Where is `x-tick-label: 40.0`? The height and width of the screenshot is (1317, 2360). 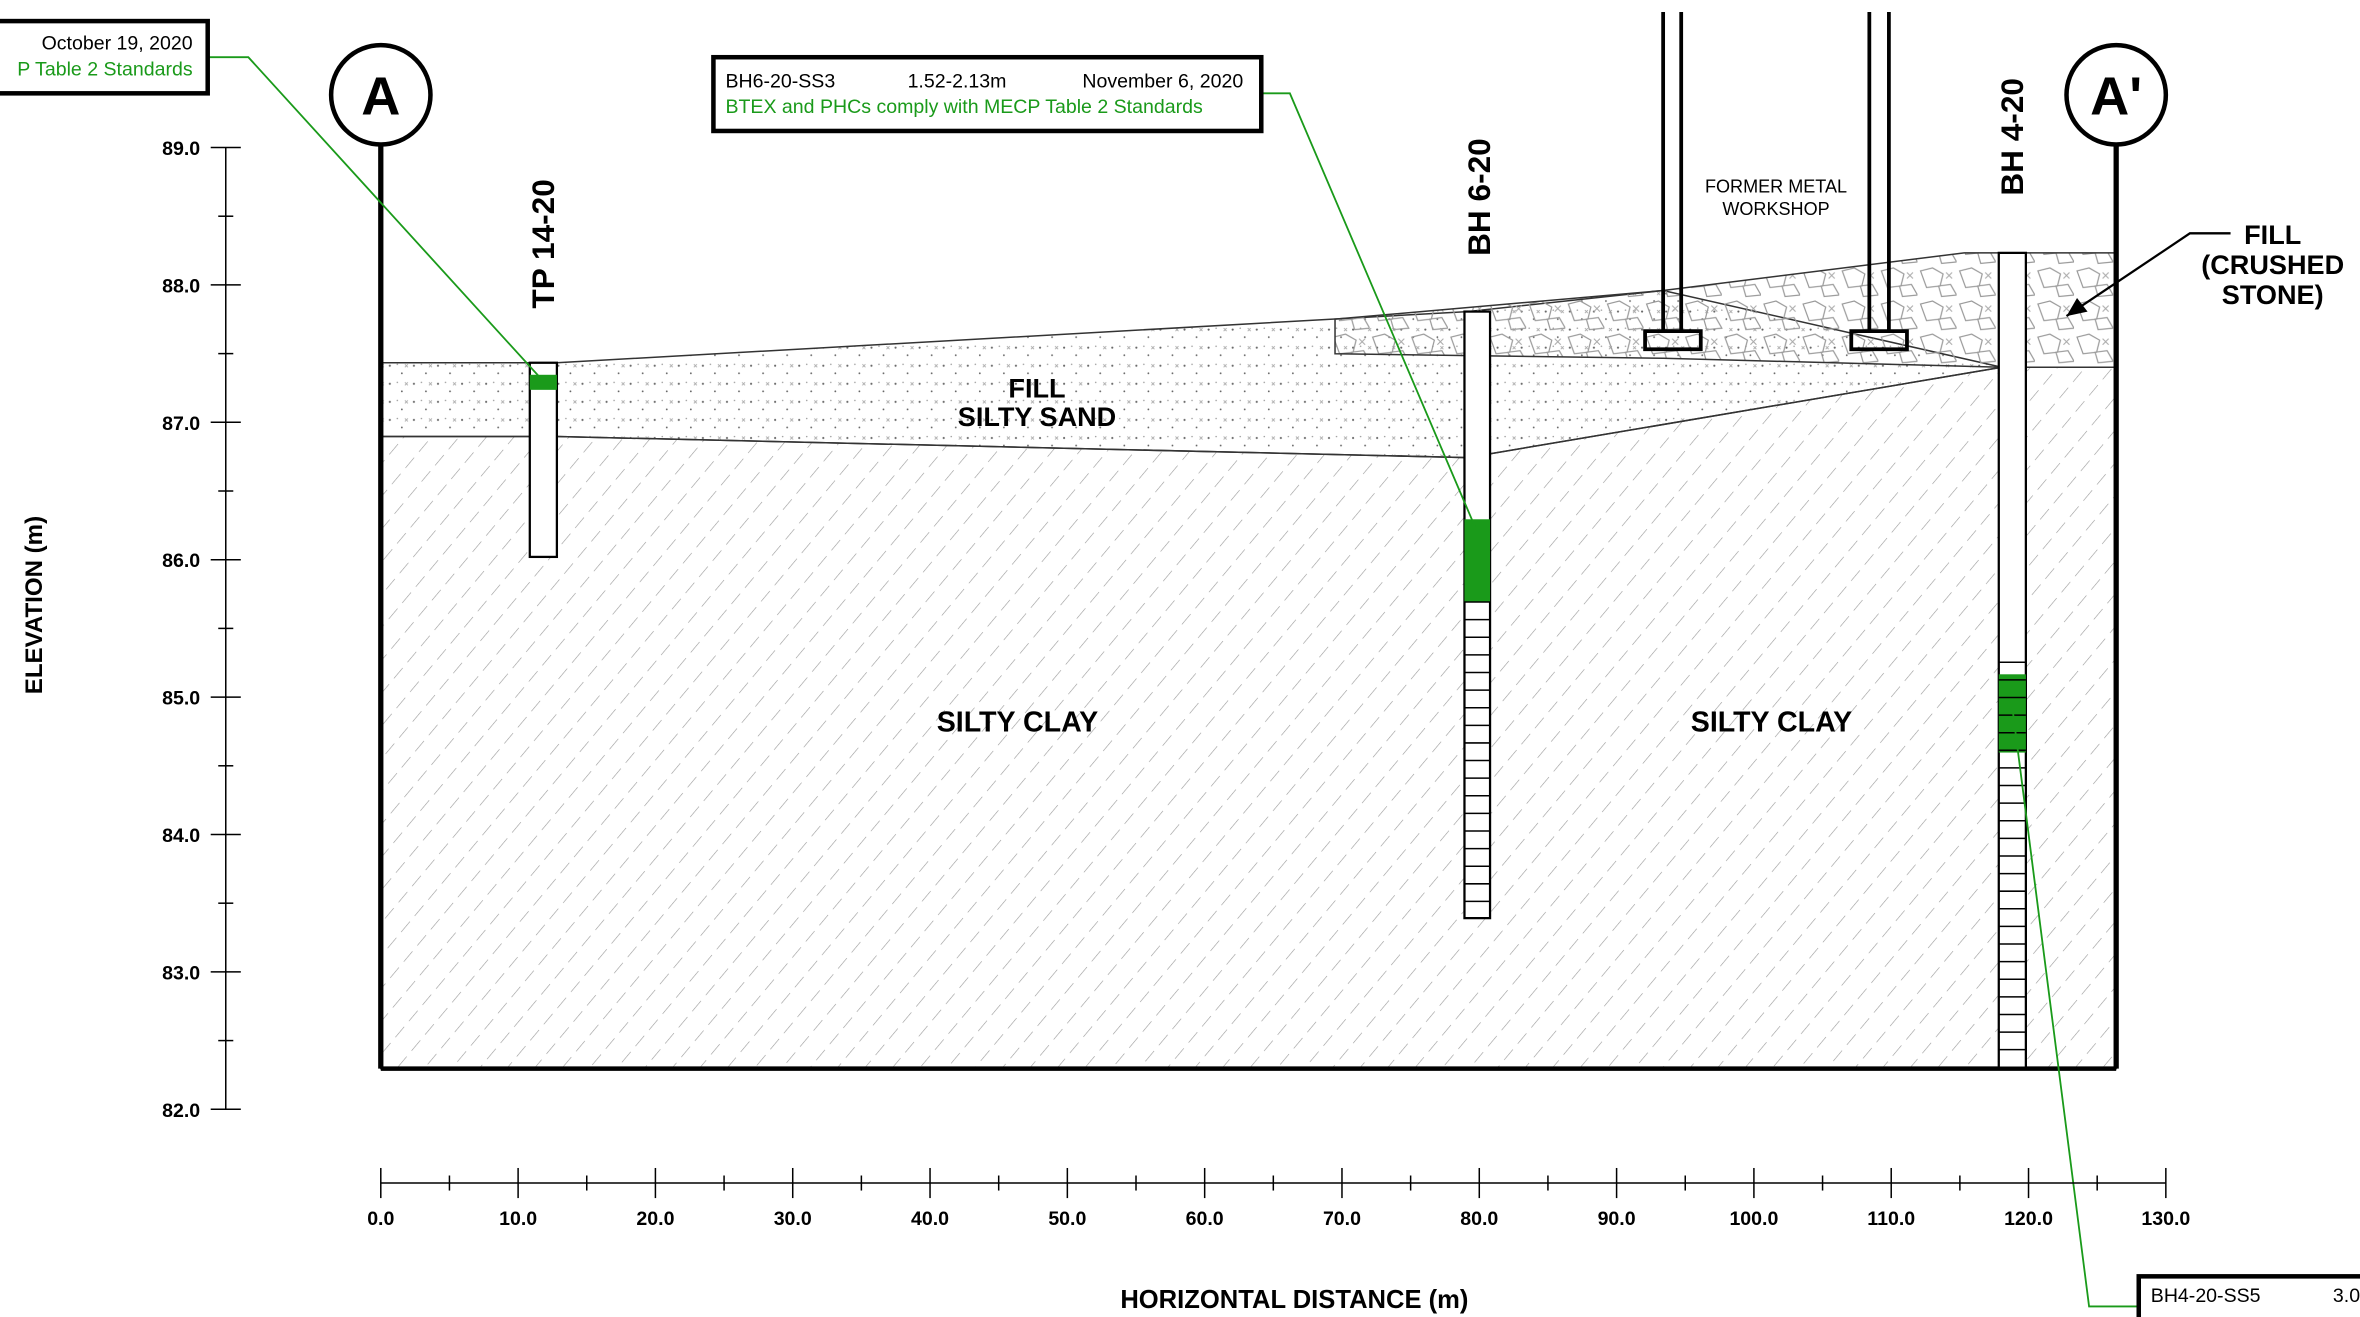
x-tick-label: 40.0 is located at coordinates (930, 1219).